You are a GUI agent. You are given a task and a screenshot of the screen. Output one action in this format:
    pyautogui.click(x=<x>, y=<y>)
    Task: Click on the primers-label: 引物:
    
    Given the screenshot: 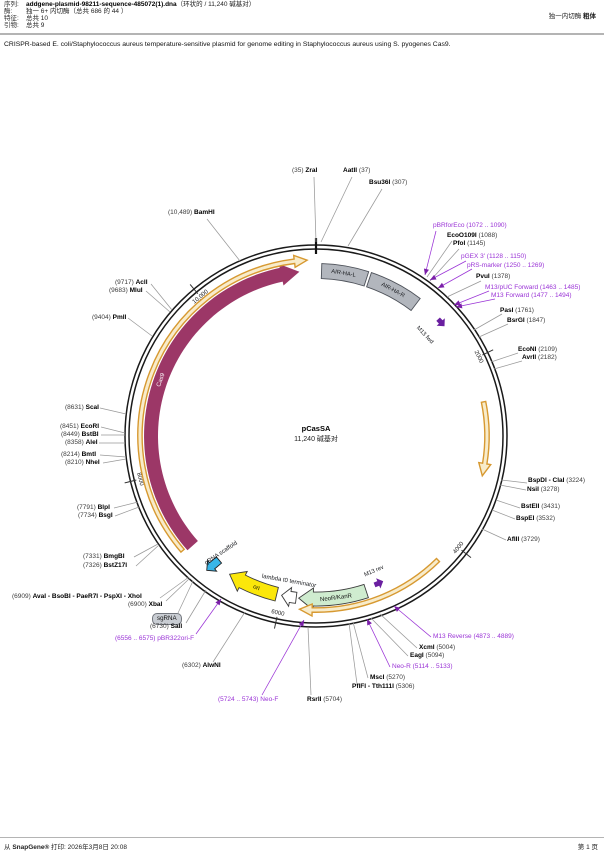 What is the action you would take?
    pyautogui.click(x=11, y=25)
    